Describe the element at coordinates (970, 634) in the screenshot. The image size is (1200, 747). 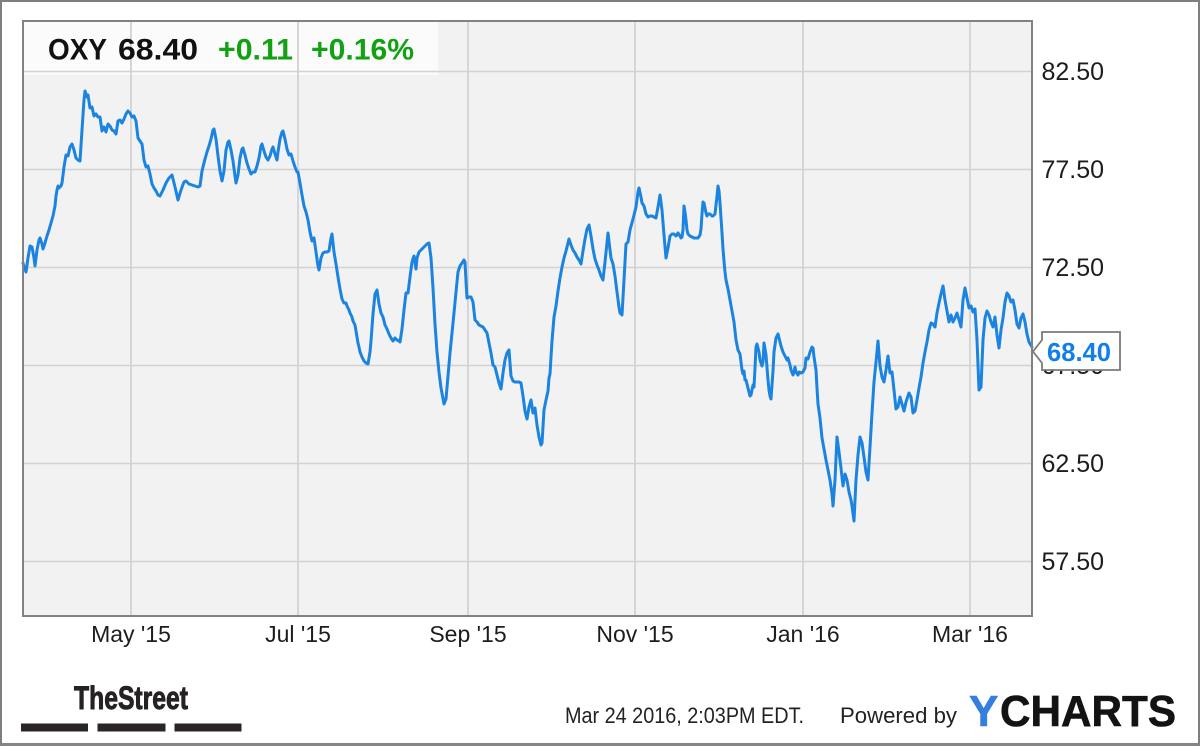
I see `svg-text: Mar '16` at that location.